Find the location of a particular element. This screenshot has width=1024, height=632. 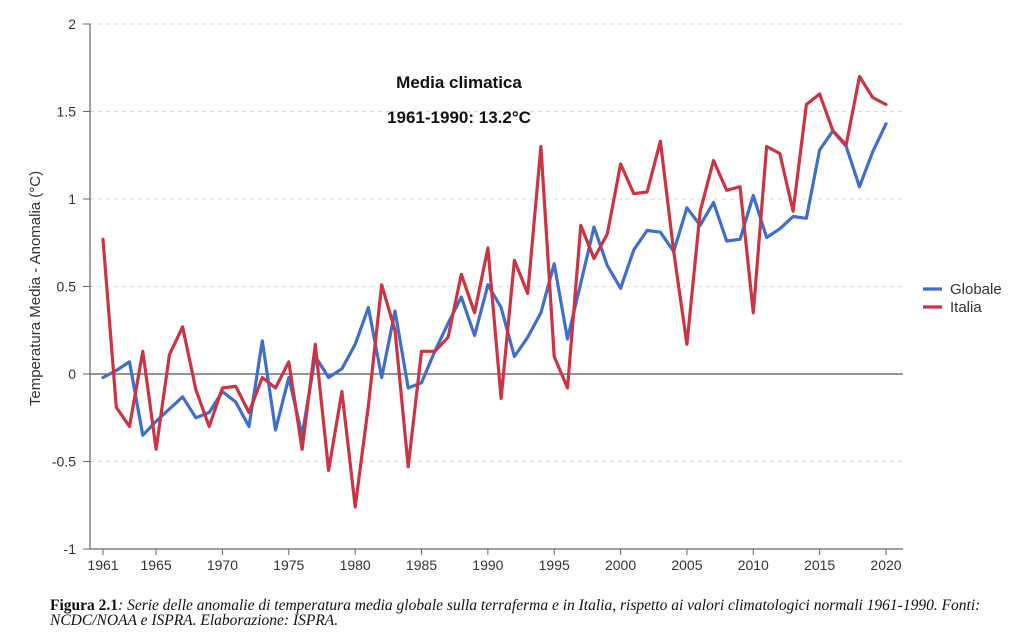

legend-label-italia: Italia is located at coordinates (966, 307).